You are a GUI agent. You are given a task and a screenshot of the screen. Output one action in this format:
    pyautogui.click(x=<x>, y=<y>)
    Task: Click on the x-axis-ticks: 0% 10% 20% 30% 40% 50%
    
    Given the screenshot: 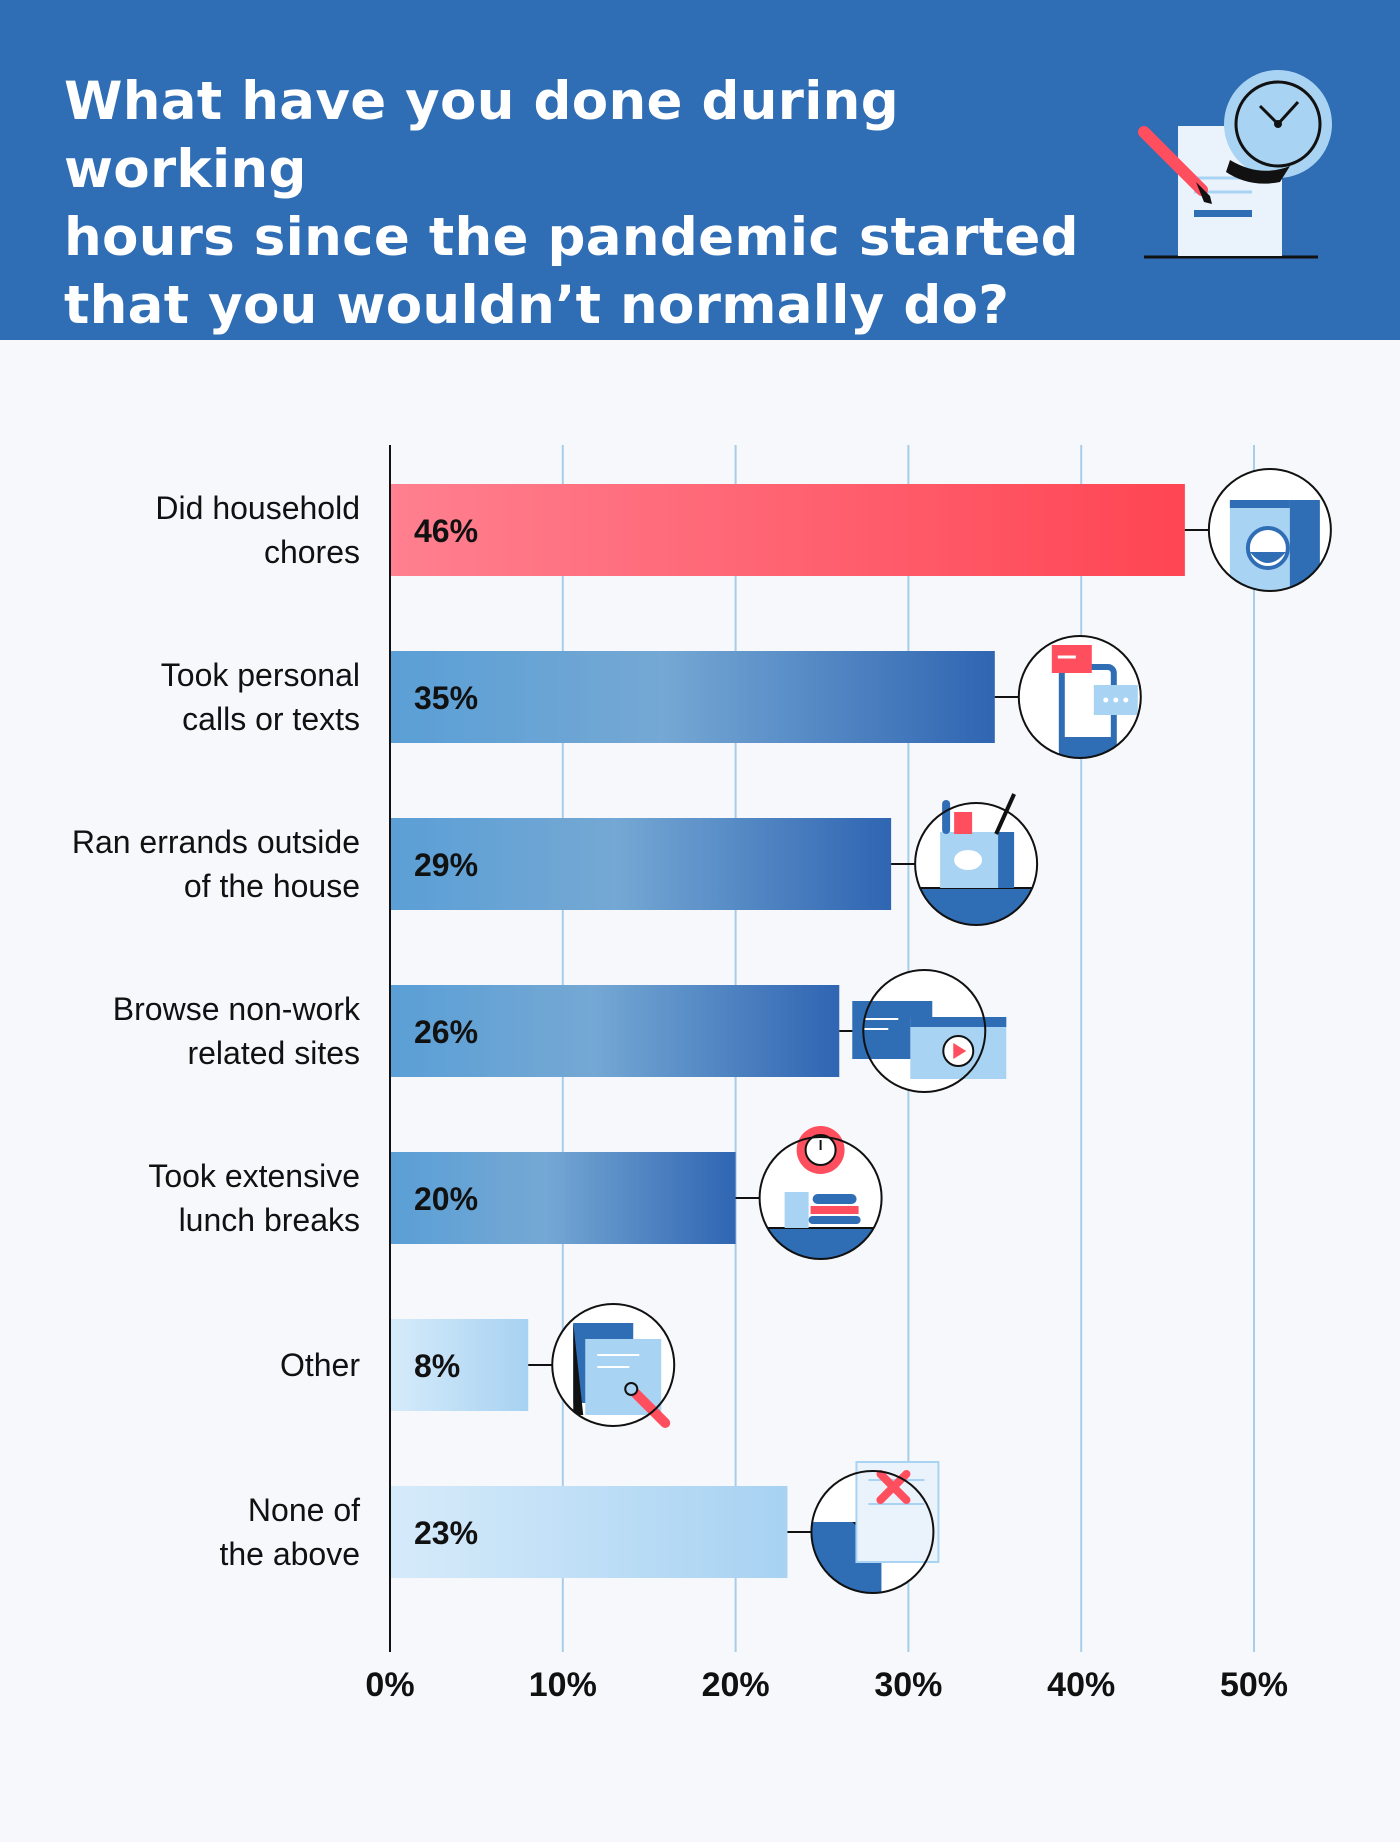 What is the action you would take?
    pyautogui.click(x=826, y=1685)
    